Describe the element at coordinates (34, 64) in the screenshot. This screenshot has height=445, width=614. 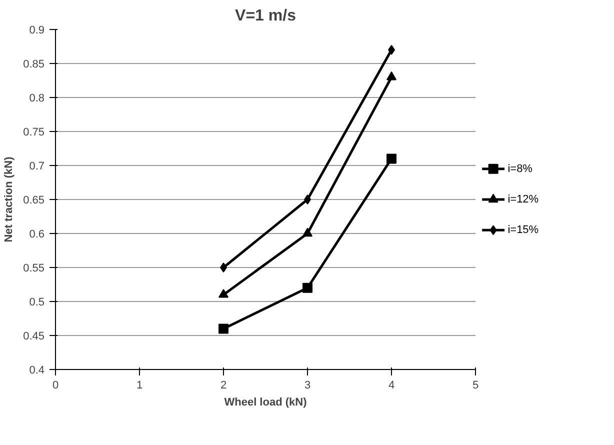
I see `y-tick-label: 0.85` at that location.